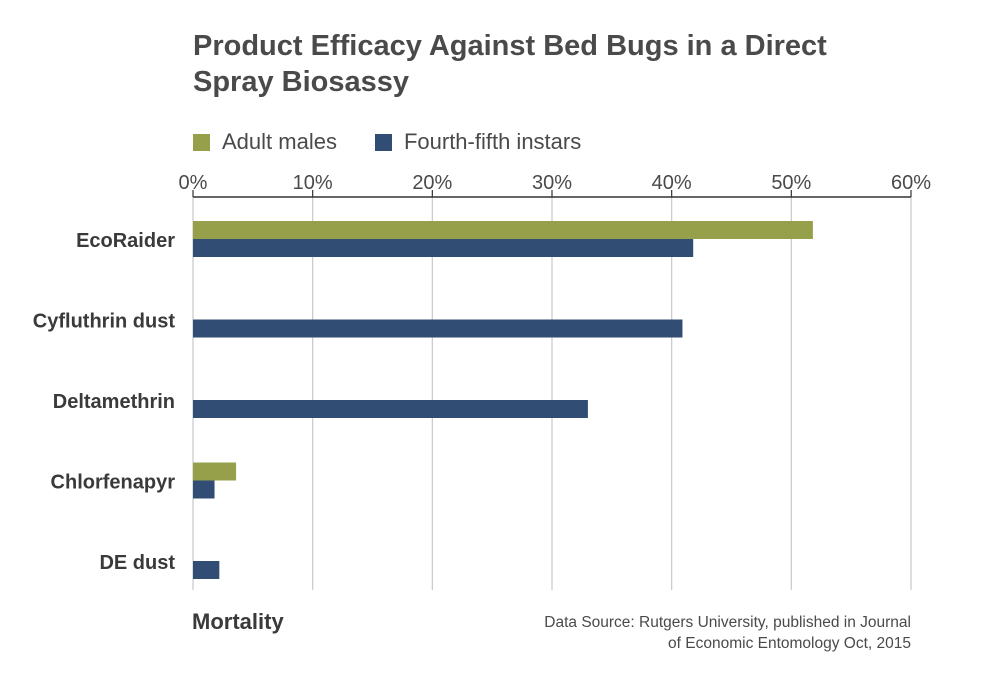  Describe the element at coordinates (492, 141) in the screenshot. I see `legend-label-instars: Fourth-fifth instars` at that location.